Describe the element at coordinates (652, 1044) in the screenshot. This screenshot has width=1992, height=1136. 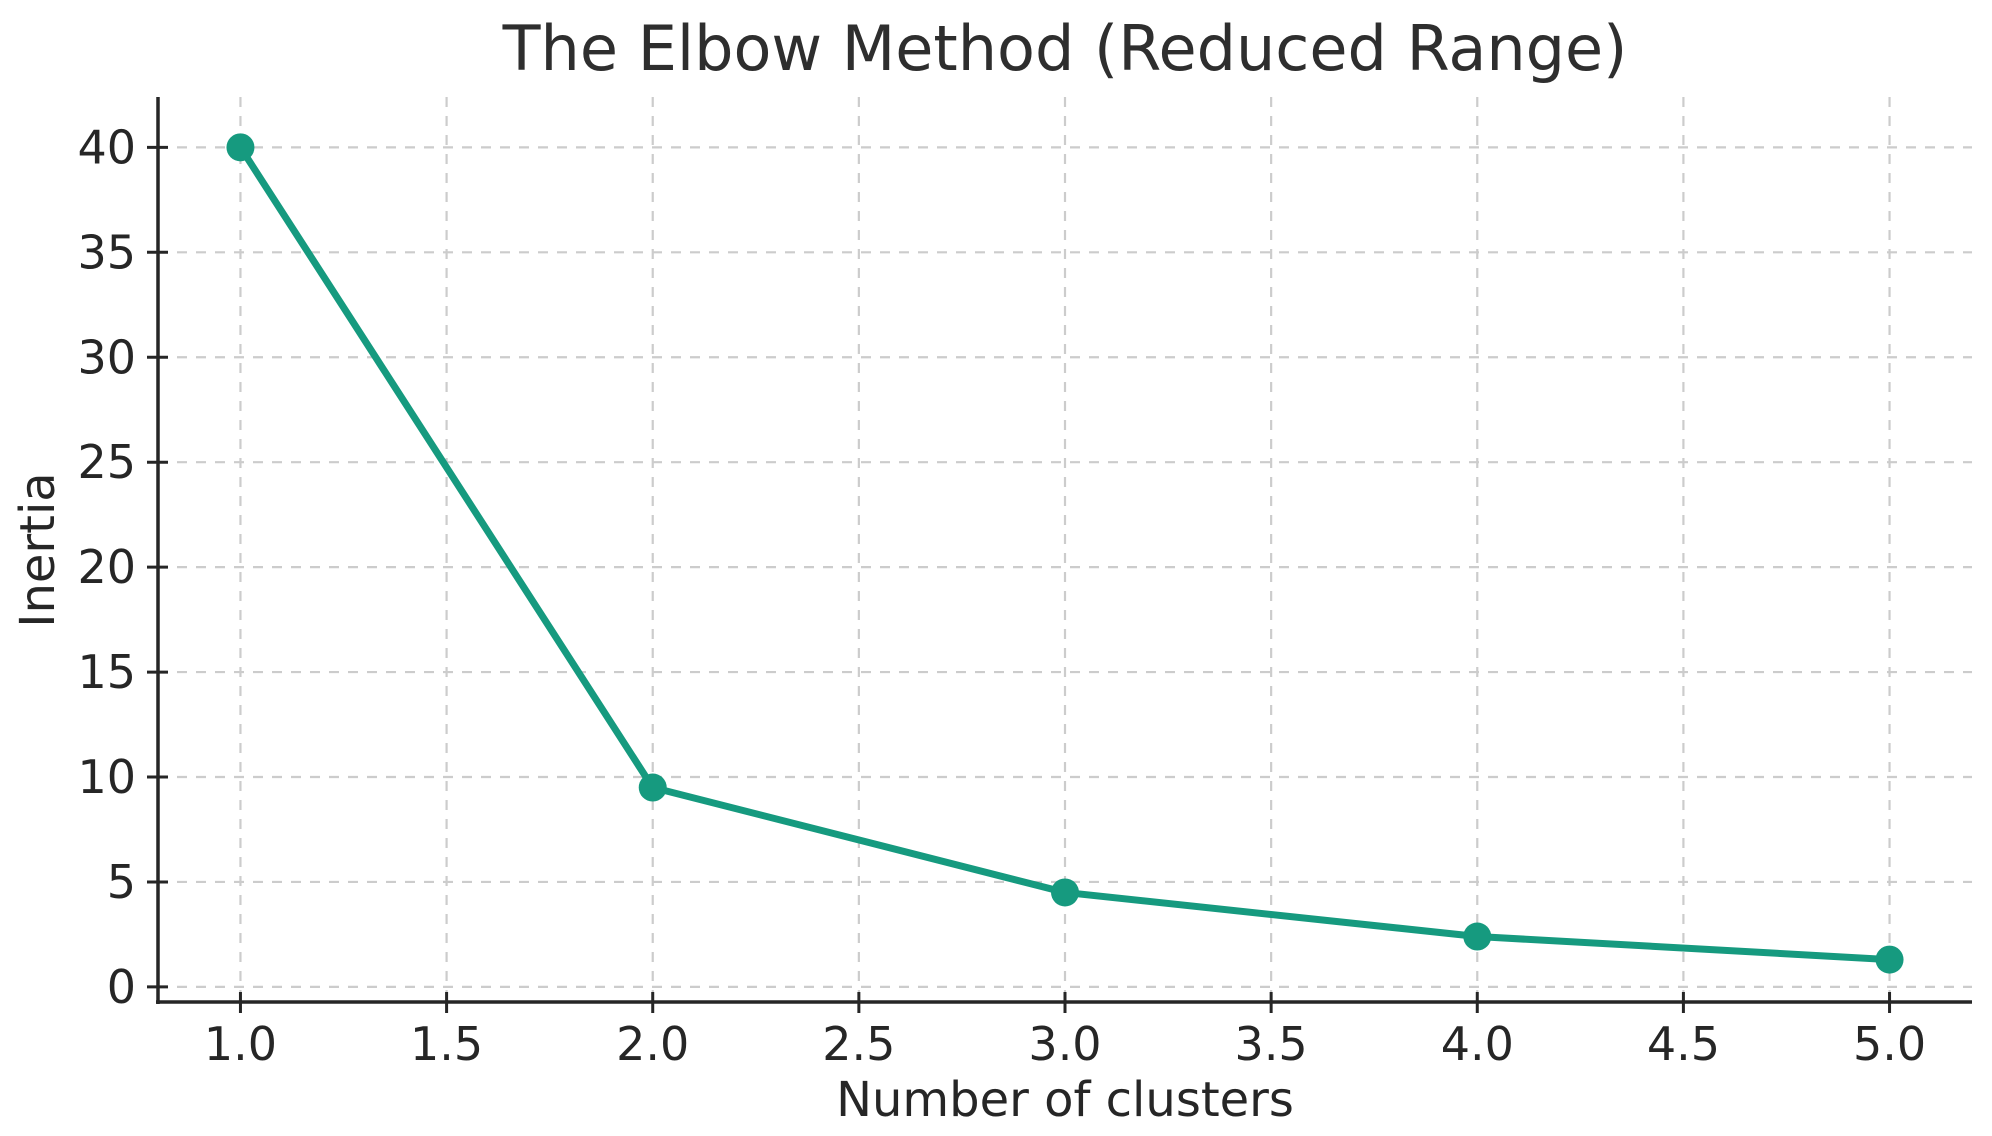
I see `x-tick-label: 2.0` at that location.